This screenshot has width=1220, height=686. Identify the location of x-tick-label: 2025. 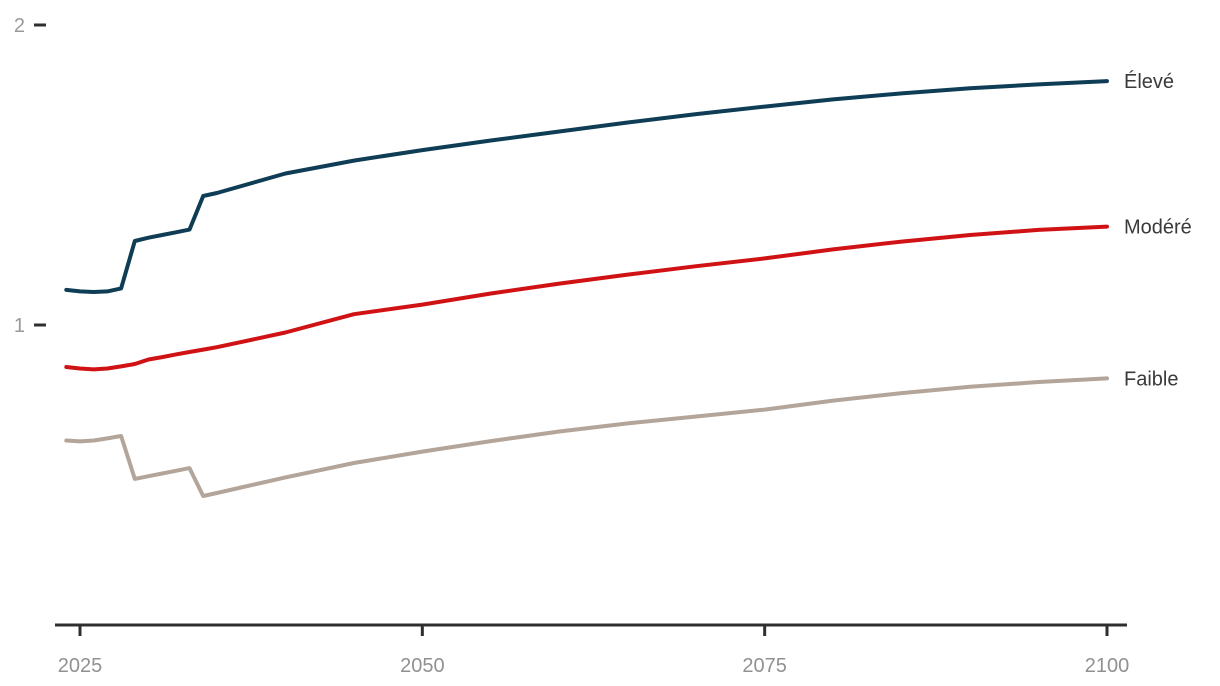
(80, 666).